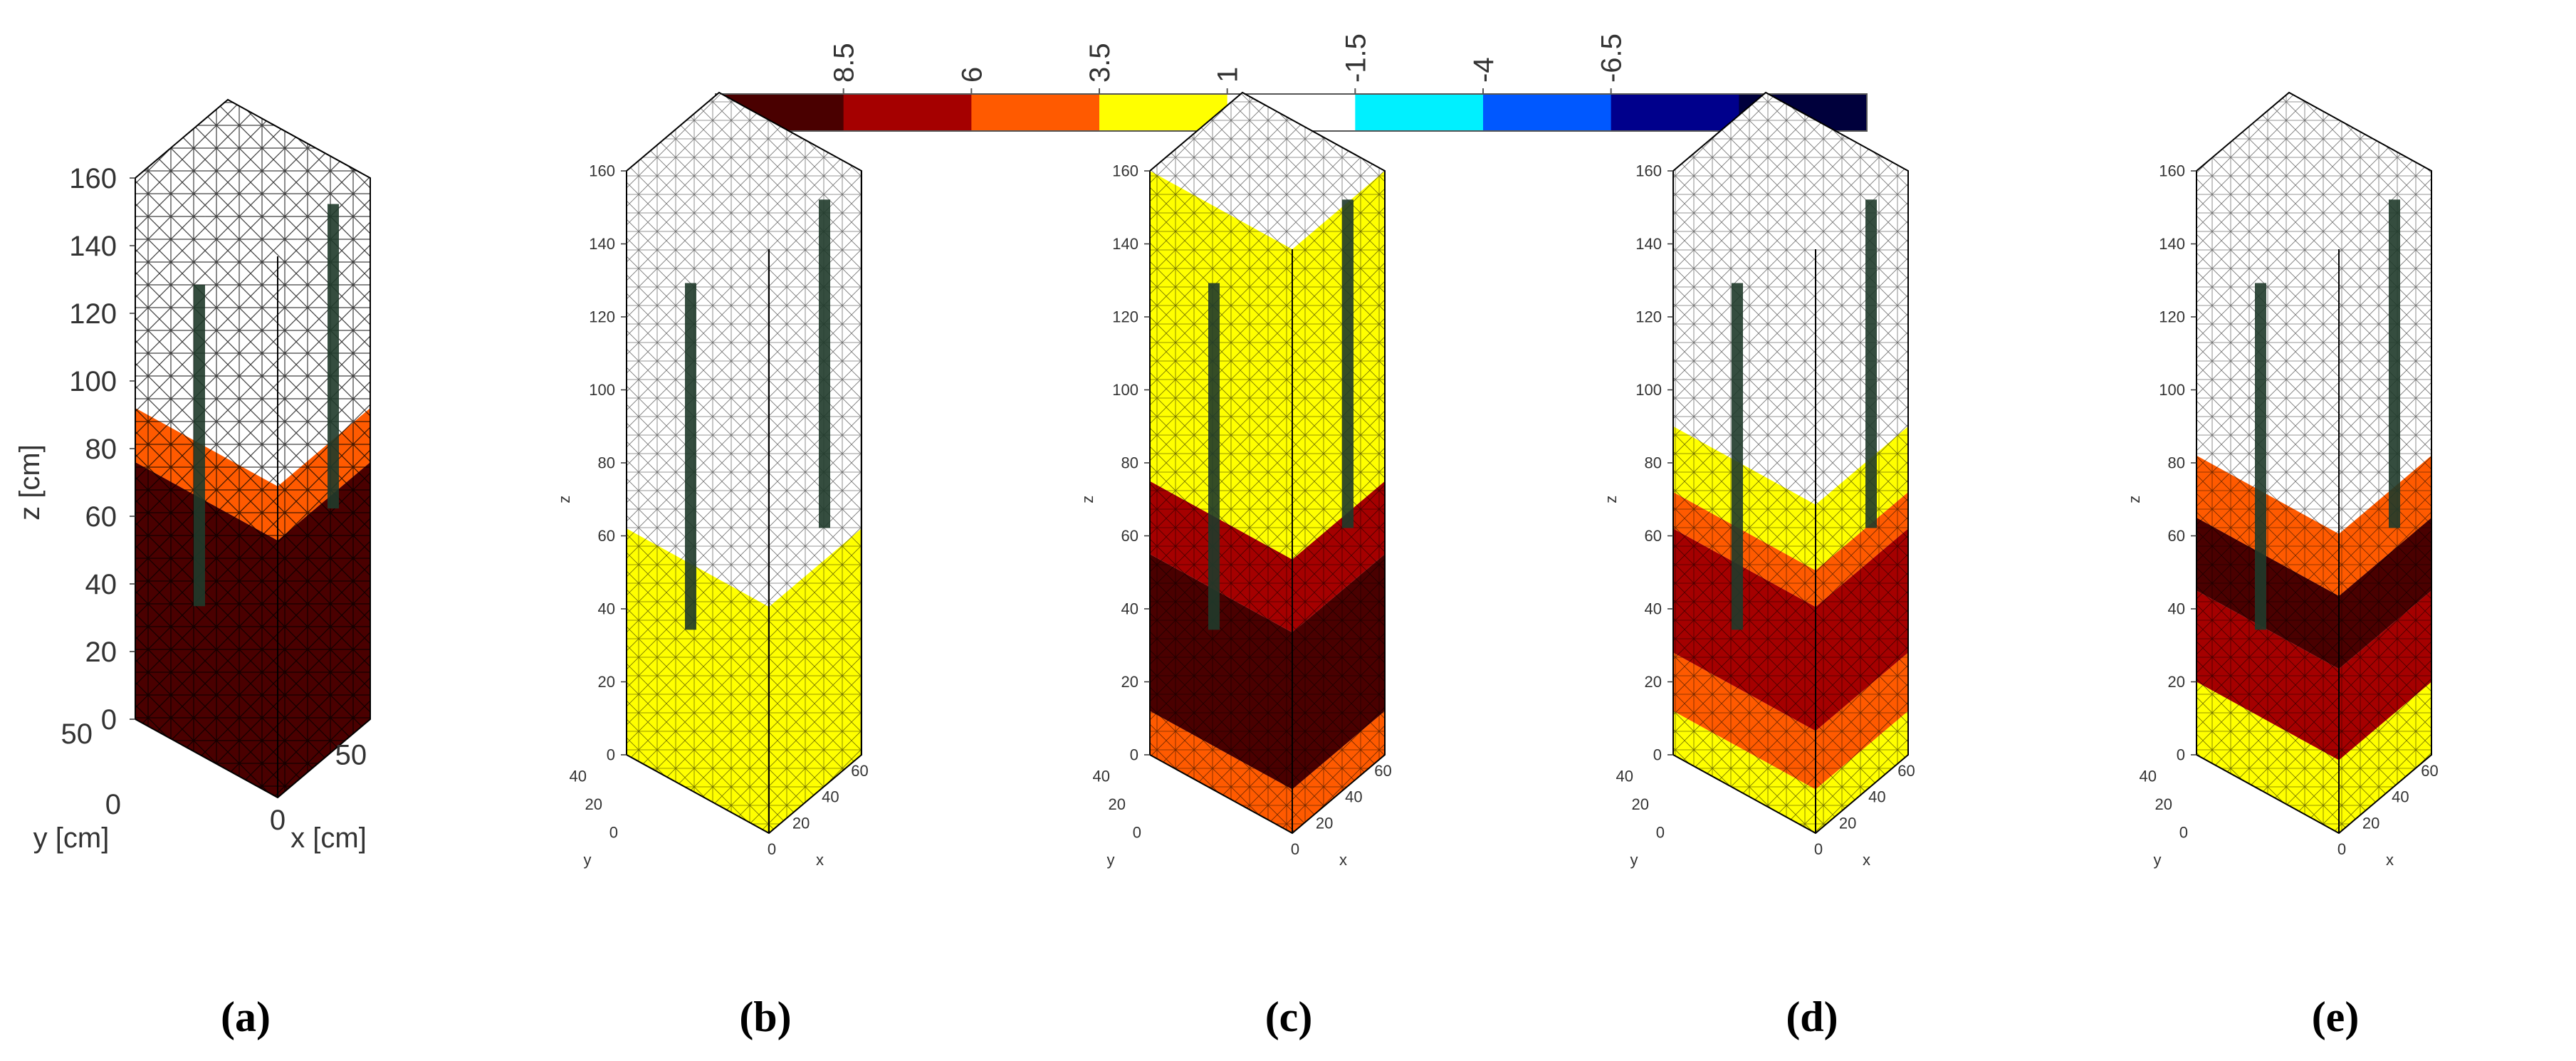  What do you see at coordinates (1812, 1016) in the screenshot?
I see `panel-label: (d)` at bounding box center [1812, 1016].